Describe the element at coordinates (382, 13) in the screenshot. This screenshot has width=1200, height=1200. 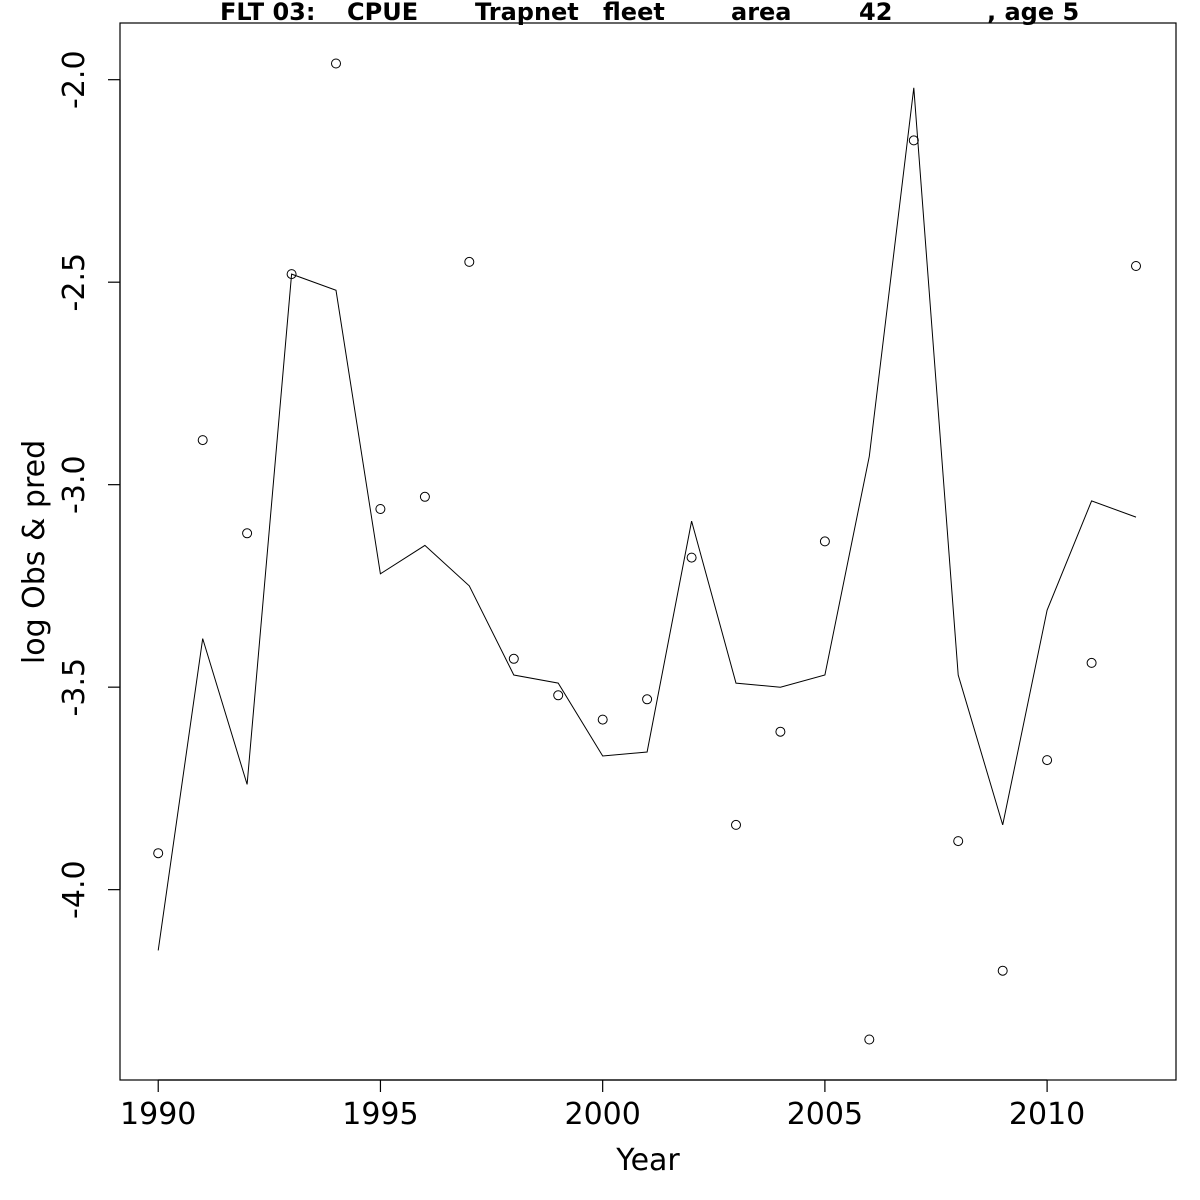
I see `title-part-cpue: CPUE` at that location.